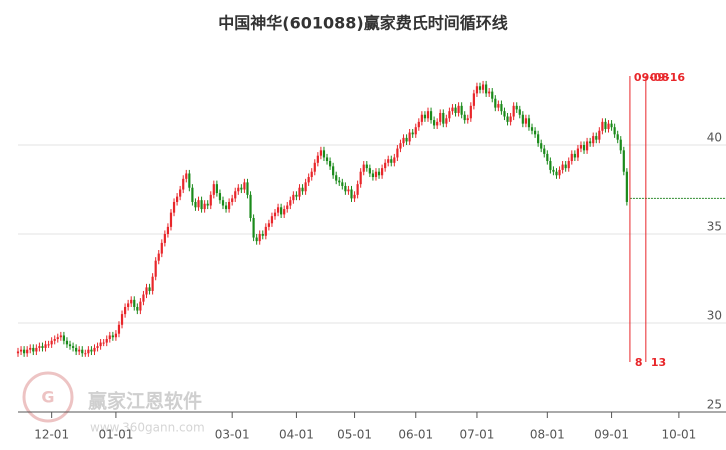 This screenshot has height=450, width=726. What do you see at coordinates (47, 397) in the screenshot?
I see `watermark-logo-text: G` at bounding box center [47, 397].